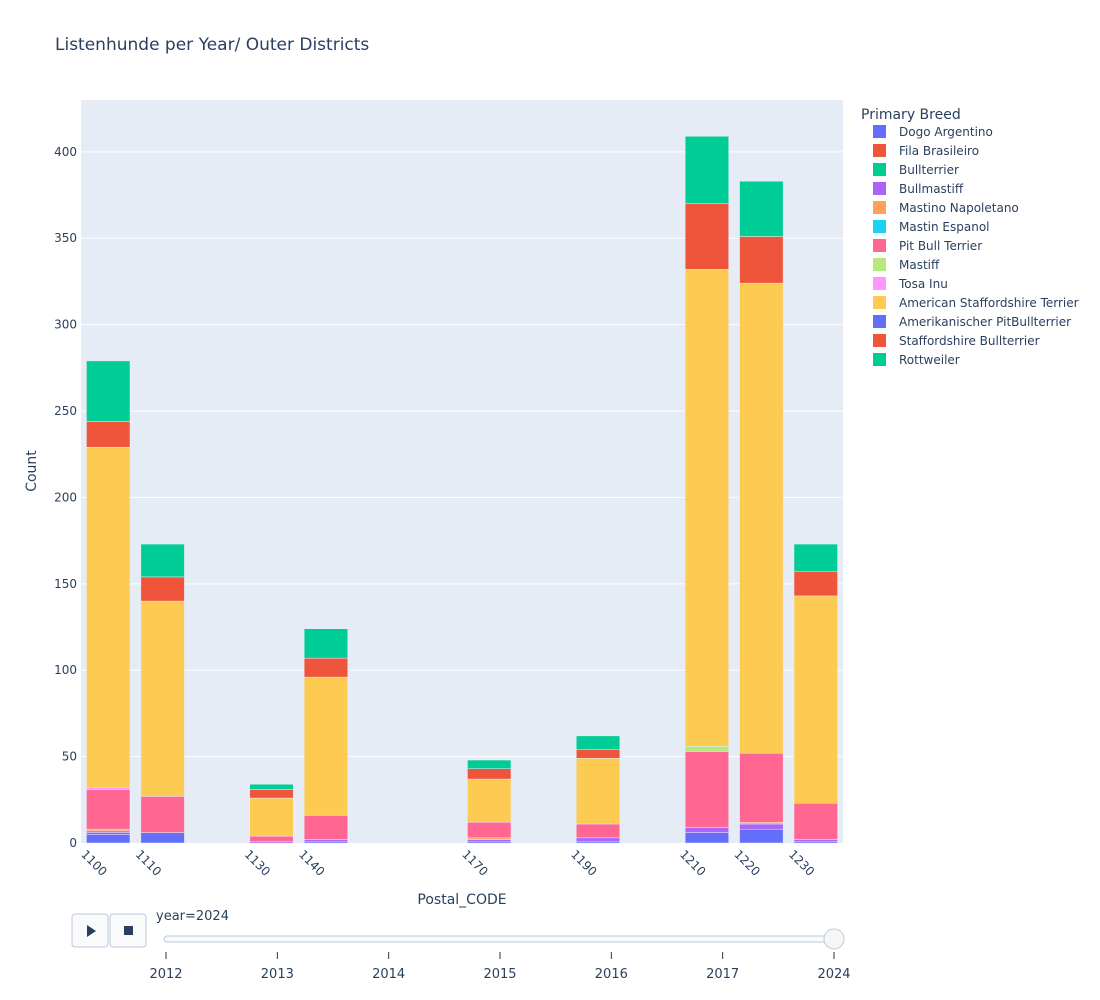  Describe the element at coordinates (128, 930) in the screenshot. I see `stop-button` at that location.